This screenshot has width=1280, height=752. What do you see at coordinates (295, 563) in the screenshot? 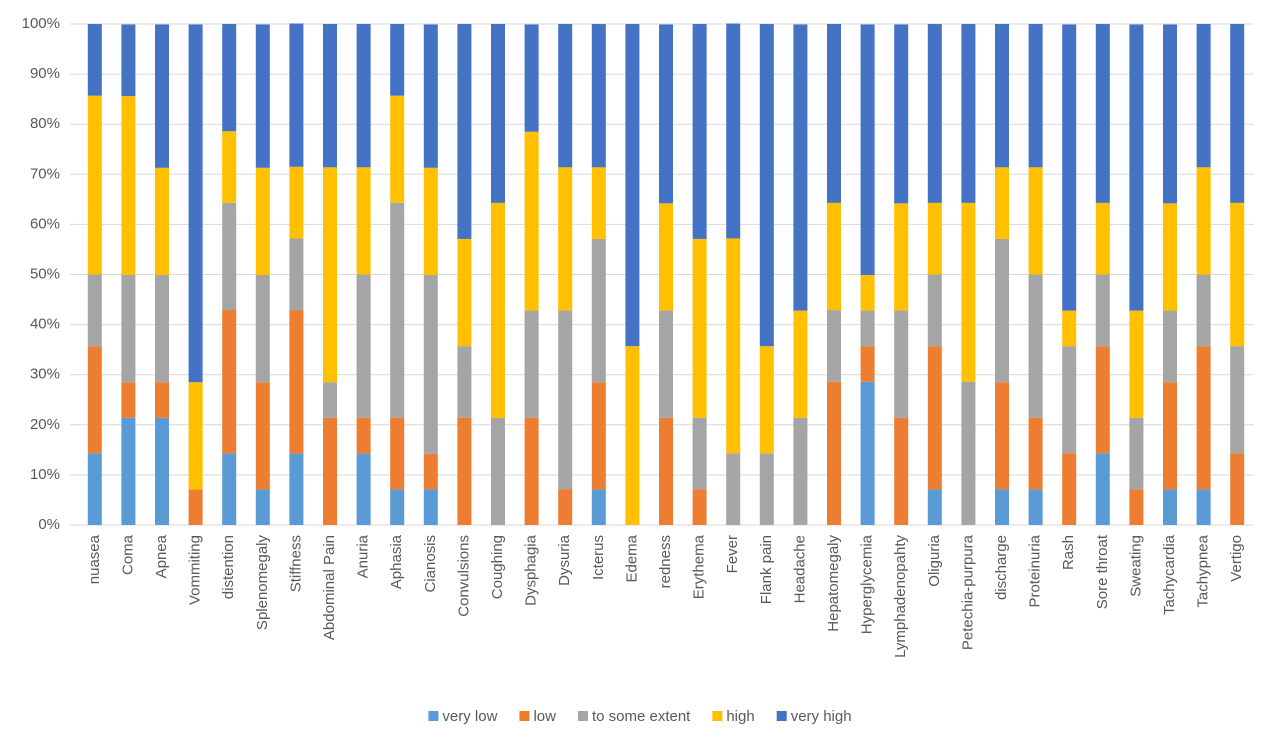
I see `x-tick-label: Stiffness` at bounding box center [295, 563].